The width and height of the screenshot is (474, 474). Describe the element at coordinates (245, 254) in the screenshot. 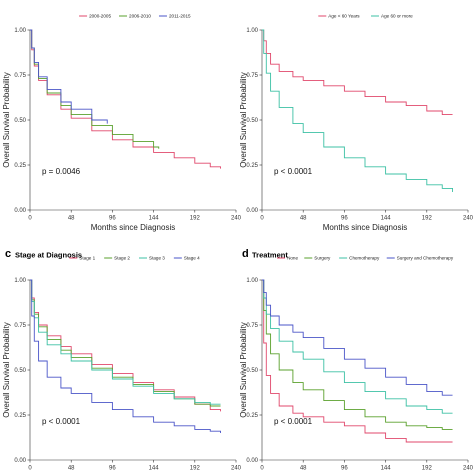

I see `panel-letter: d` at that location.